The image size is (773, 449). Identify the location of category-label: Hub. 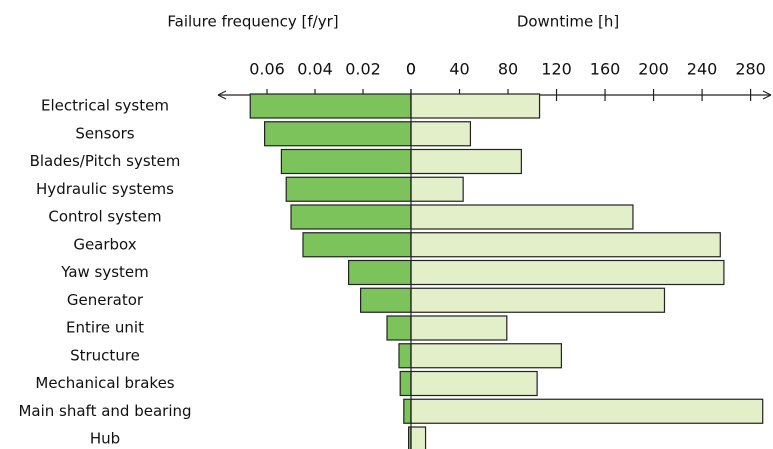
(105, 439).